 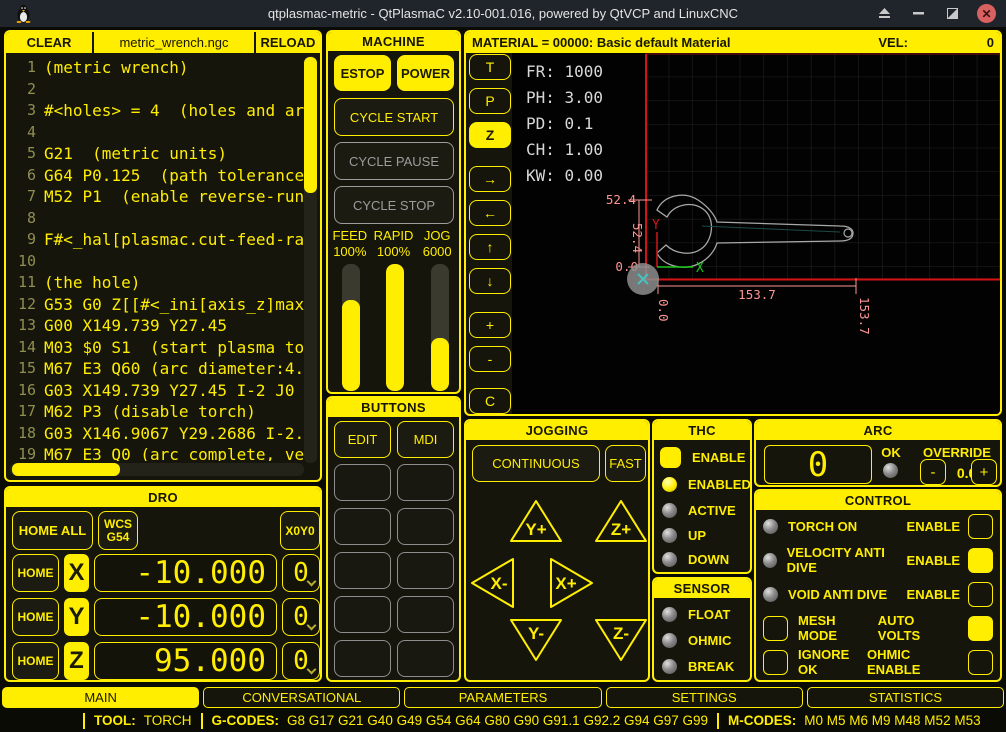 I want to click on thc-down-led, so click(x=669, y=559).